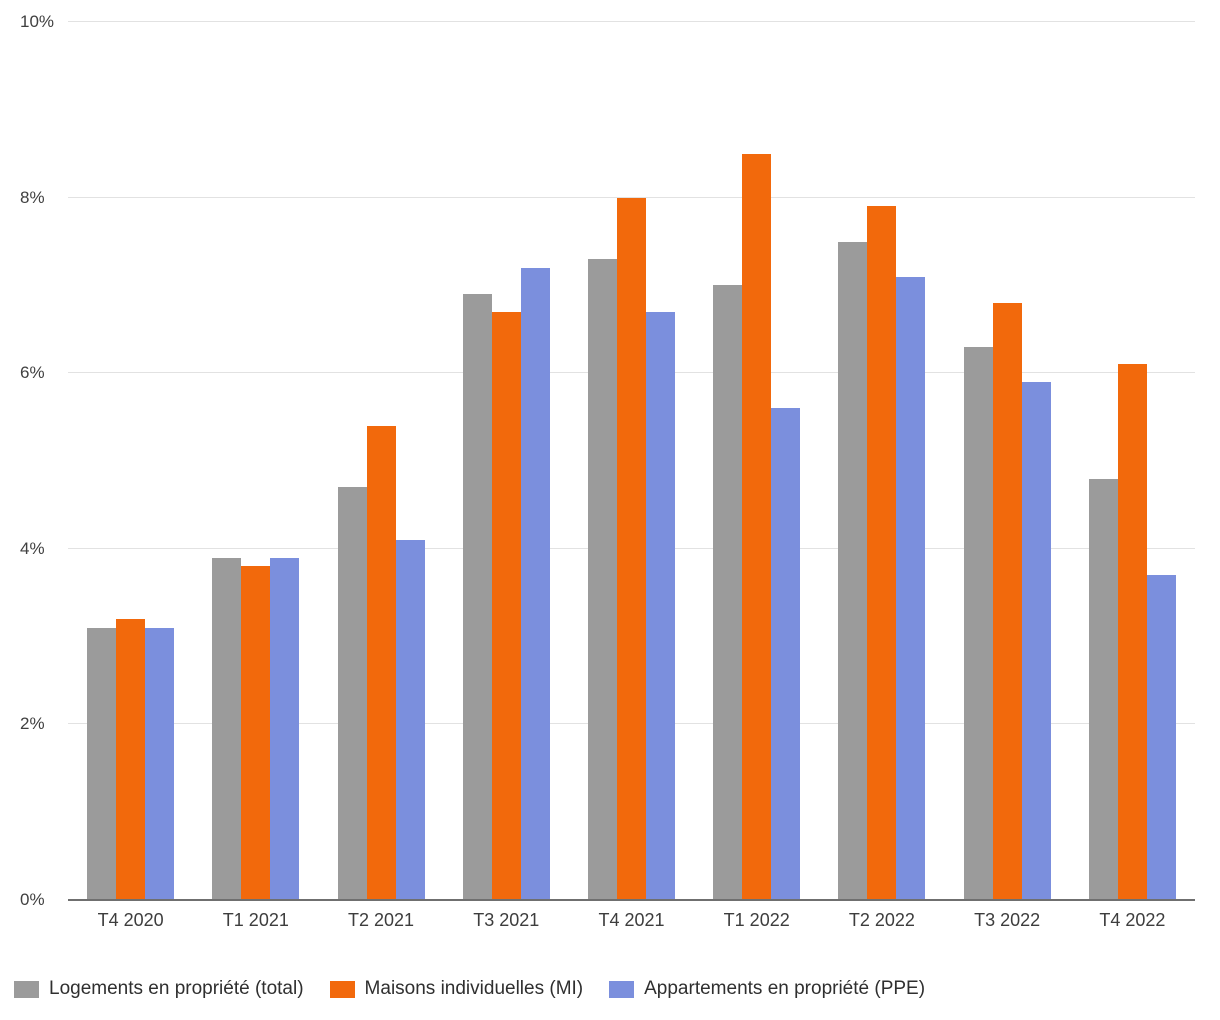 The height and width of the screenshot is (1020, 1220). Describe the element at coordinates (631, 900) in the screenshot. I see `x-axis-baseline` at that location.